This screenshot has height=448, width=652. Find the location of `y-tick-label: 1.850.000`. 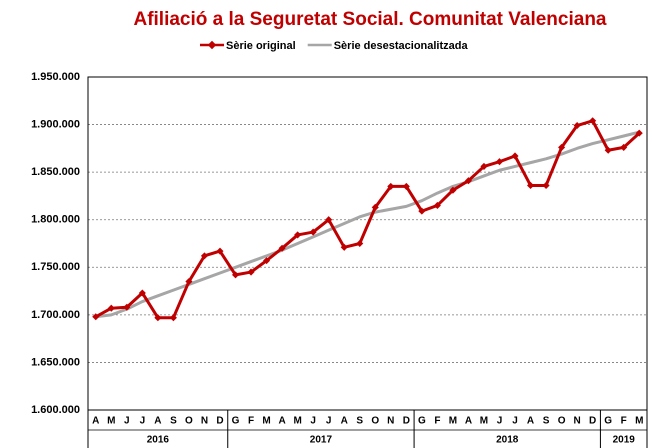

y-tick-label: 1.850.000 is located at coordinates (55, 172).